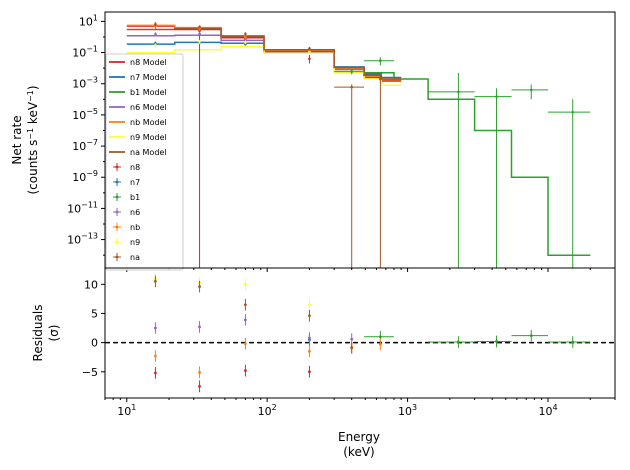  Describe the element at coordinates (17, 139) in the screenshot. I see `spectrum-ylabel-line1: Net rate` at that location.